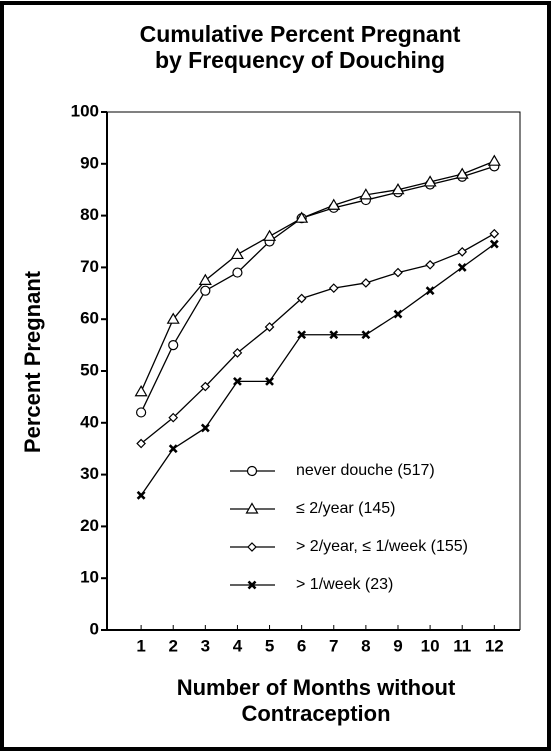 The image size is (551, 753). Describe the element at coordinates (300, 34) in the screenshot. I see `chart-title: Cumulative Percent Pregnant` at that location.